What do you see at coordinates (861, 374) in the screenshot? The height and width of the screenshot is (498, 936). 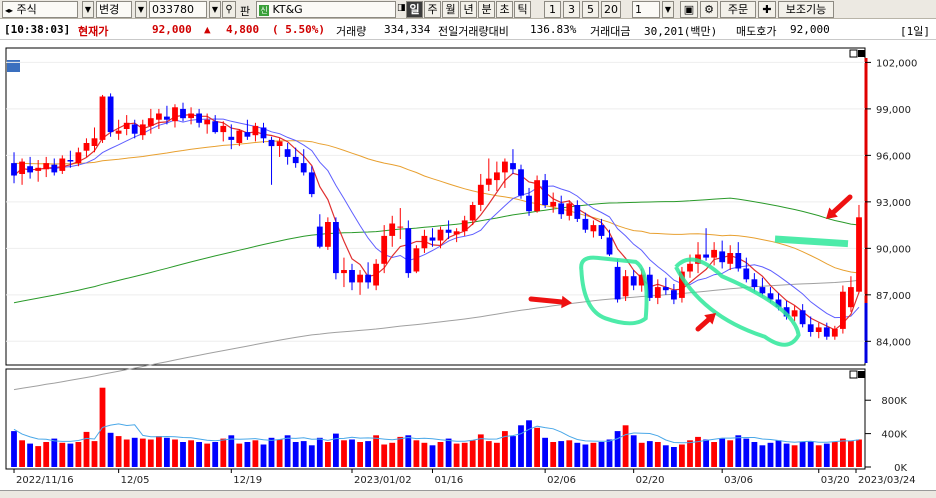 I see `volume-pane-close-icon` at bounding box center [861, 374].